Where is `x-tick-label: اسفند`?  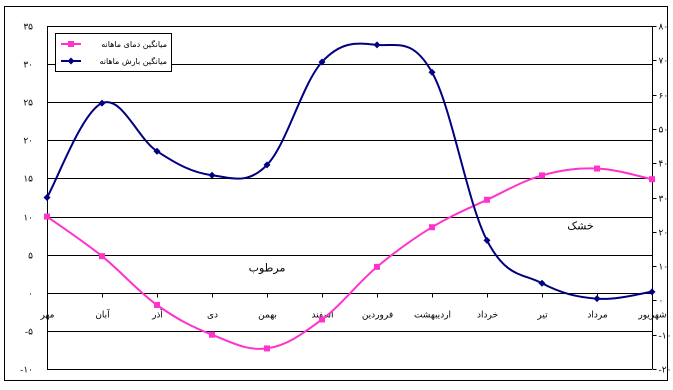 x-tick-label: اسفند is located at coordinates (322, 316).